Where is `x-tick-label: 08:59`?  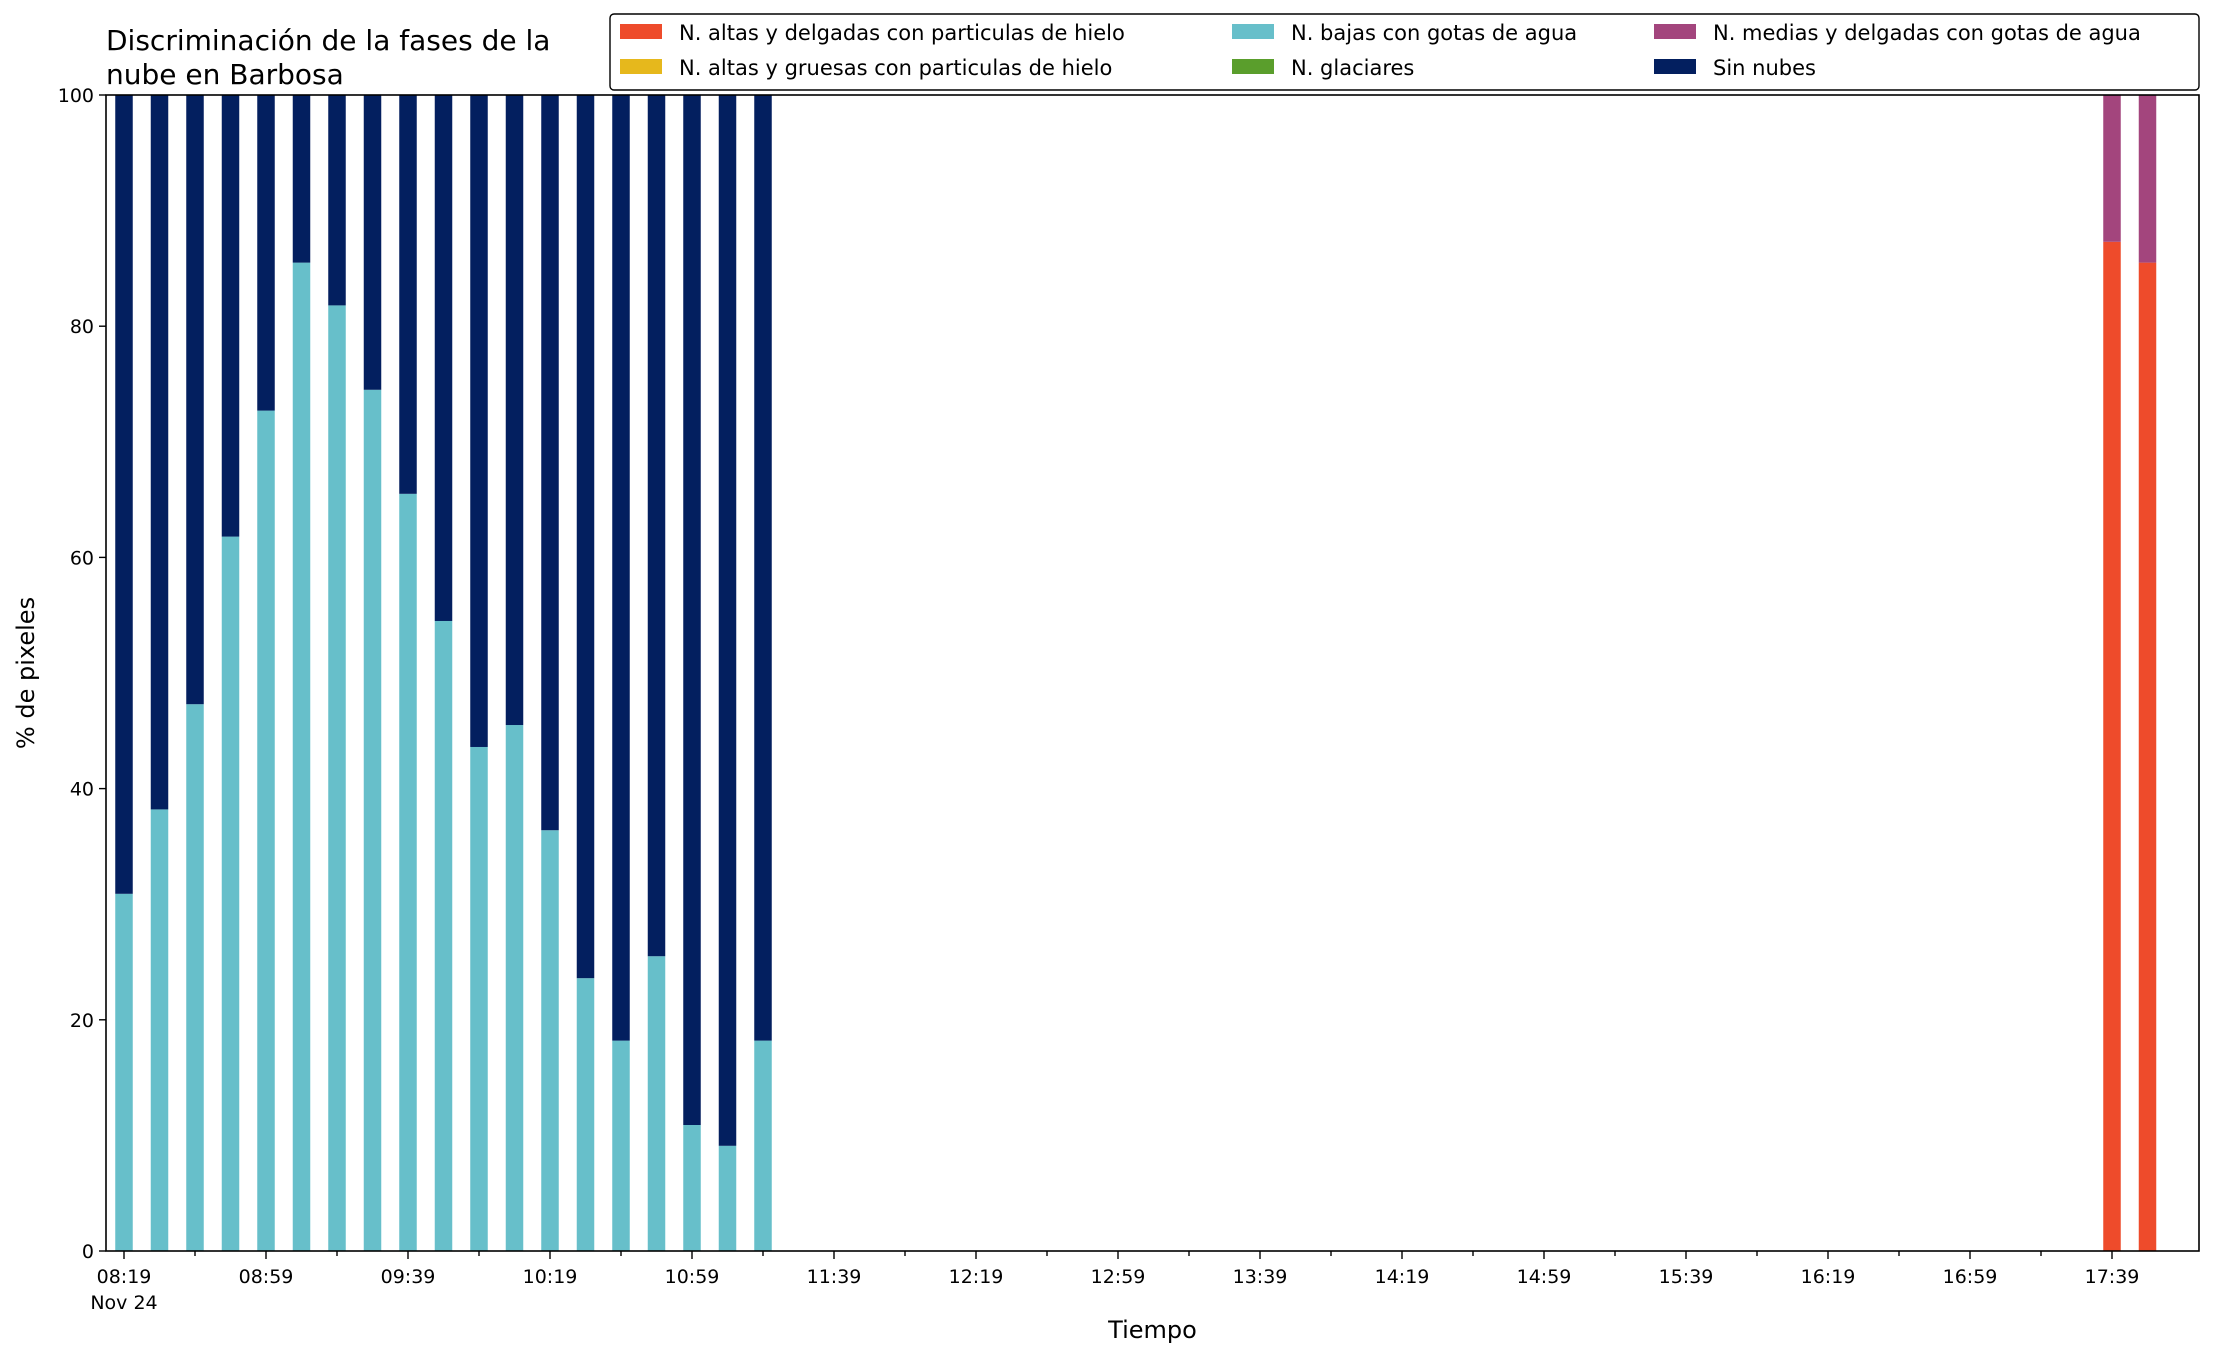
x-tick-label: 08:59 is located at coordinates (266, 1277).